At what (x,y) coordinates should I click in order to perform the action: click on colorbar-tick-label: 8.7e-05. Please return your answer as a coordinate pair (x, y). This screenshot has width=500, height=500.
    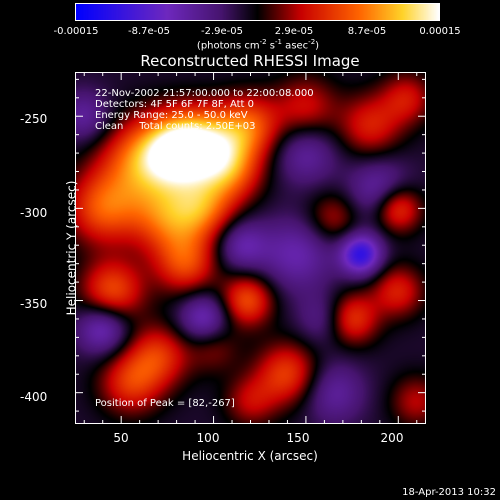
    Looking at the image, I should click on (367, 31).